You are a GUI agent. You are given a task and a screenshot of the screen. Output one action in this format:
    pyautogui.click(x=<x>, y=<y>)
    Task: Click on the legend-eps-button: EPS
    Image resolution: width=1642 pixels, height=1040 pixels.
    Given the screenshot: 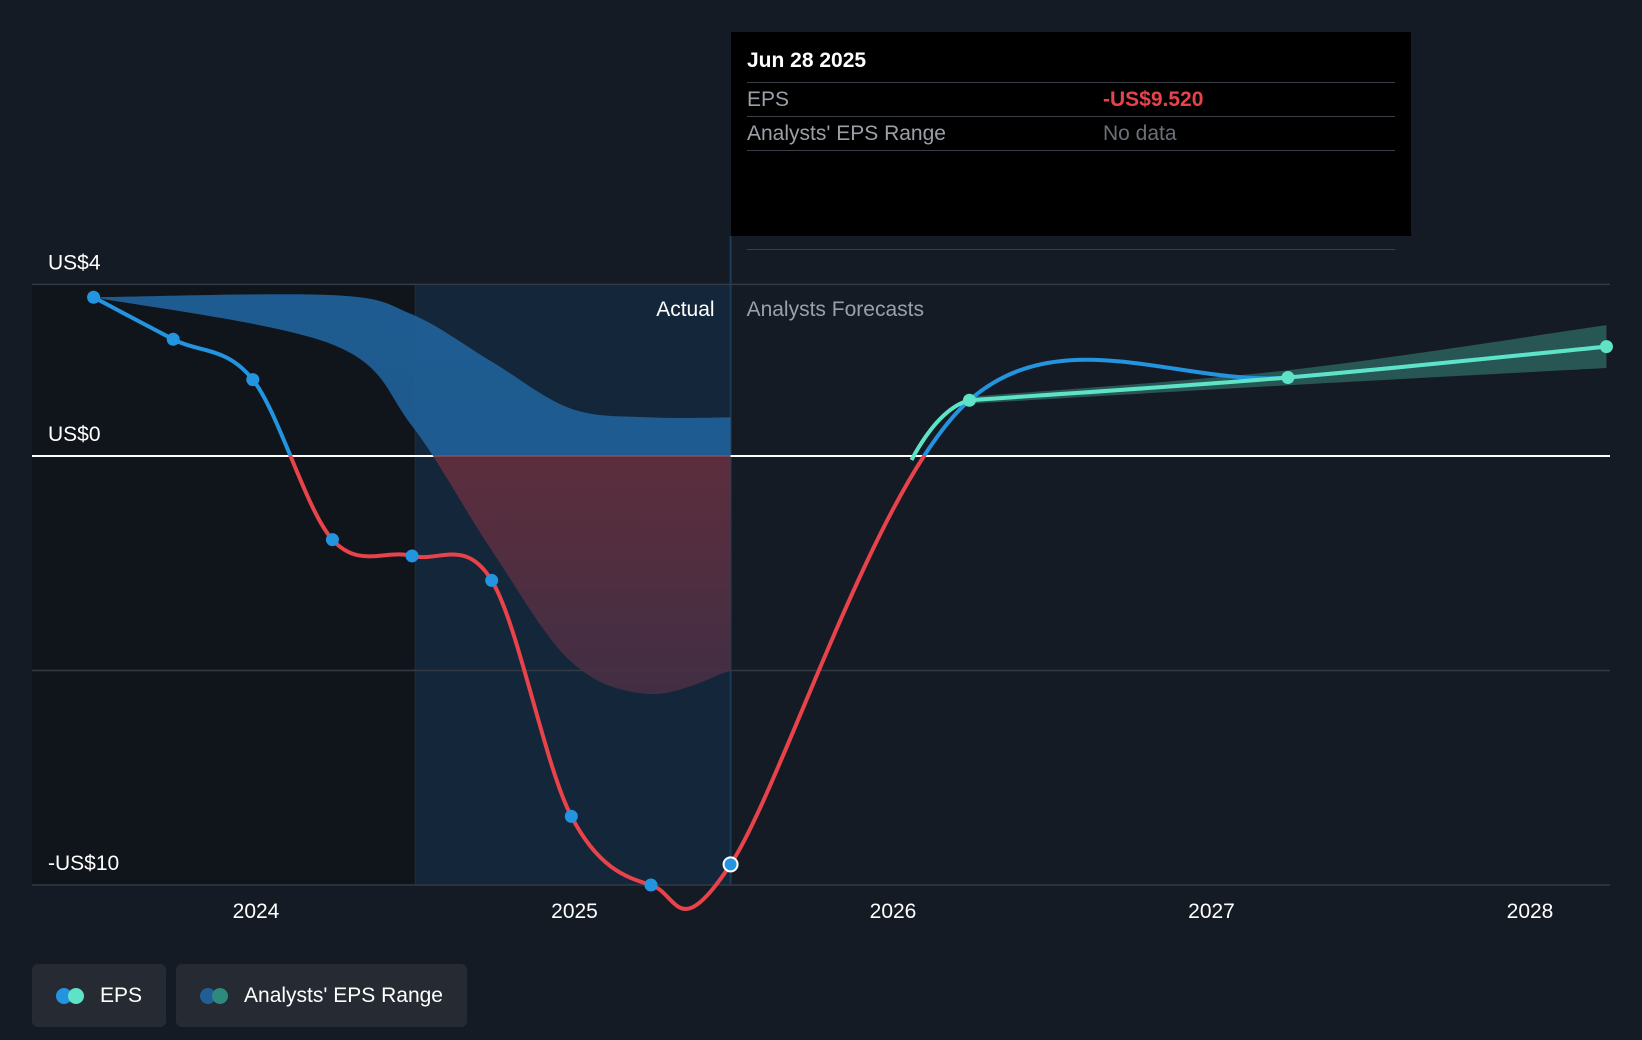 What is the action you would take?
    pyautogui.click(x=99, y=995)
    